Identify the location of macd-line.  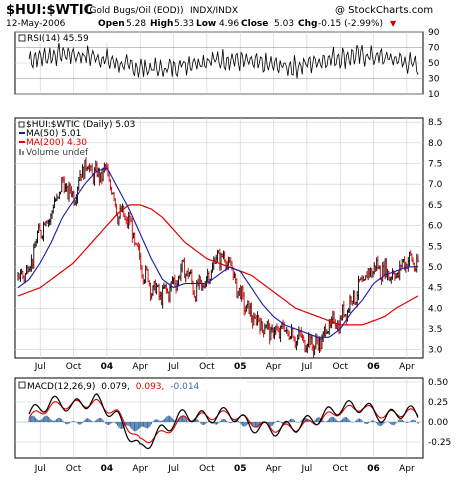
(223, 421).